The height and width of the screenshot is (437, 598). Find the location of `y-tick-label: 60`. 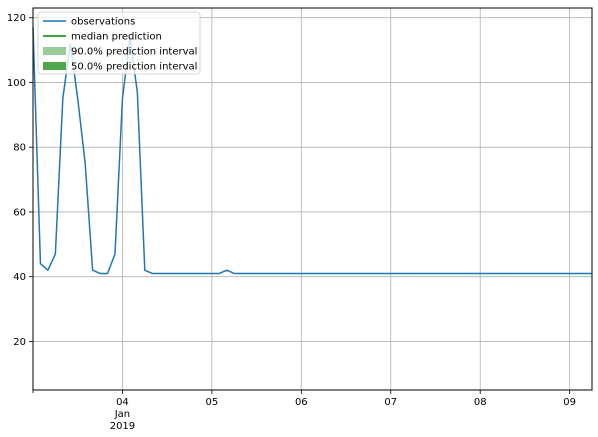

y-tick-label: 60 is located at coordinates (19, 212).